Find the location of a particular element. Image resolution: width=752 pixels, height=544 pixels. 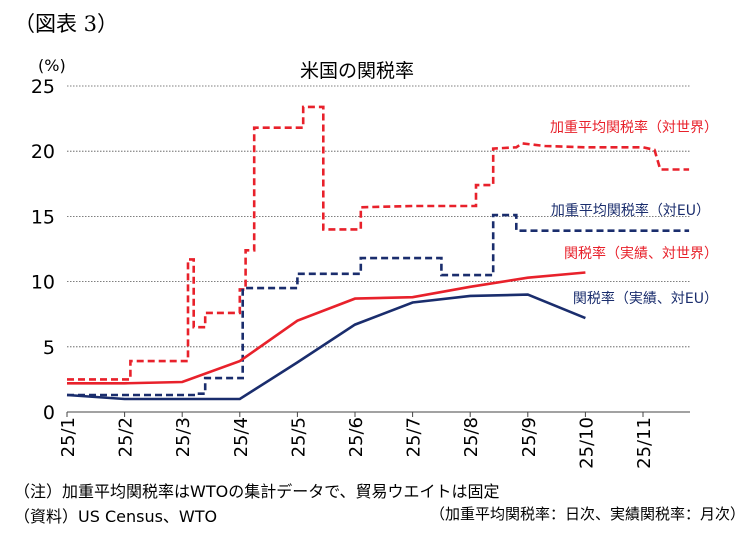

y-tick-label: 25 is located at coordinates (43, 87).